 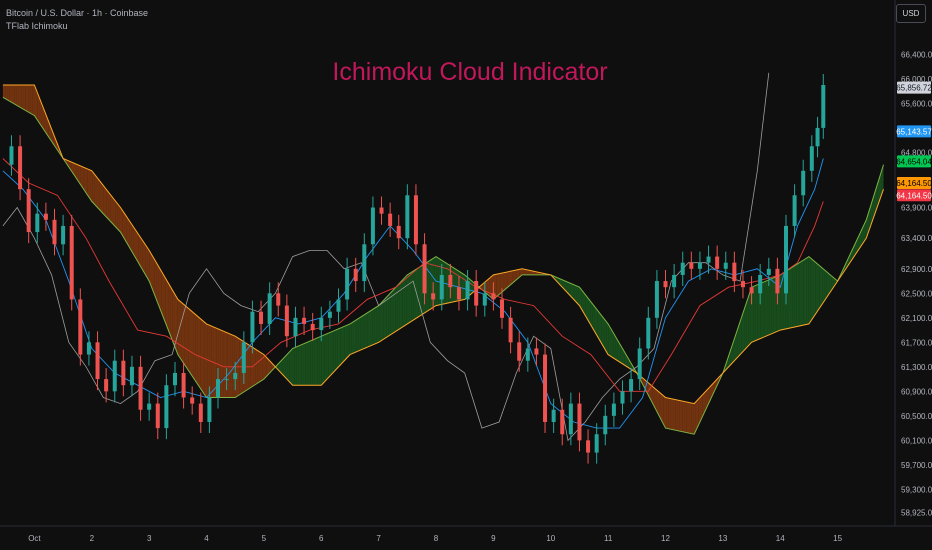 What do you see at coordinates (916, 440) in the screenshot?
I see `price-tick-label: 60,100.00` at bounding box center [916, 440].